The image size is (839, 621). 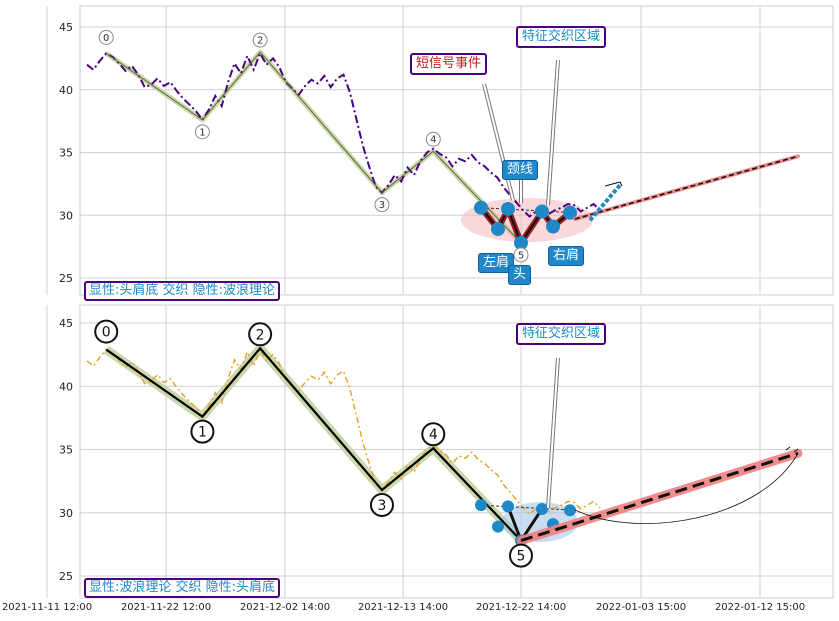 I want to click on forecast-tick, so click(x=792, y=449).